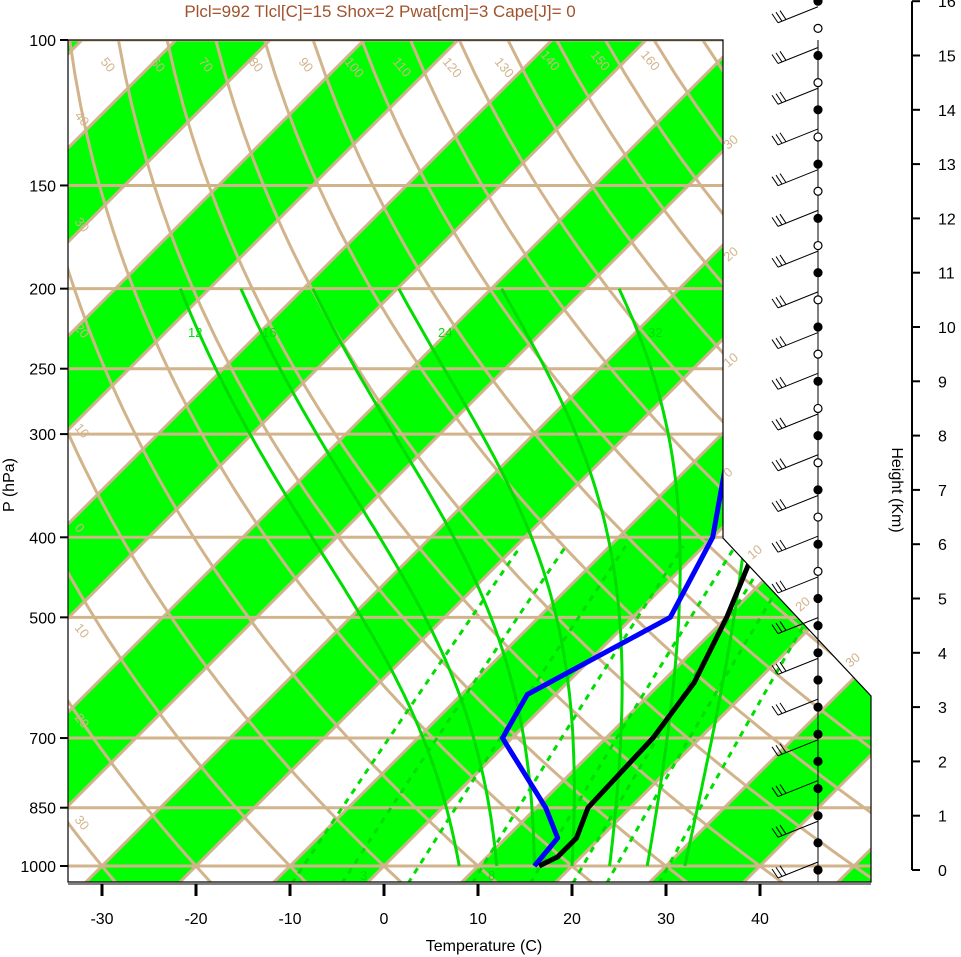 This screenshot has height=957, width=961. Describe the element at coordinates (42, 538) in the screenshot. I see `y-tick-label: 400` at that location.